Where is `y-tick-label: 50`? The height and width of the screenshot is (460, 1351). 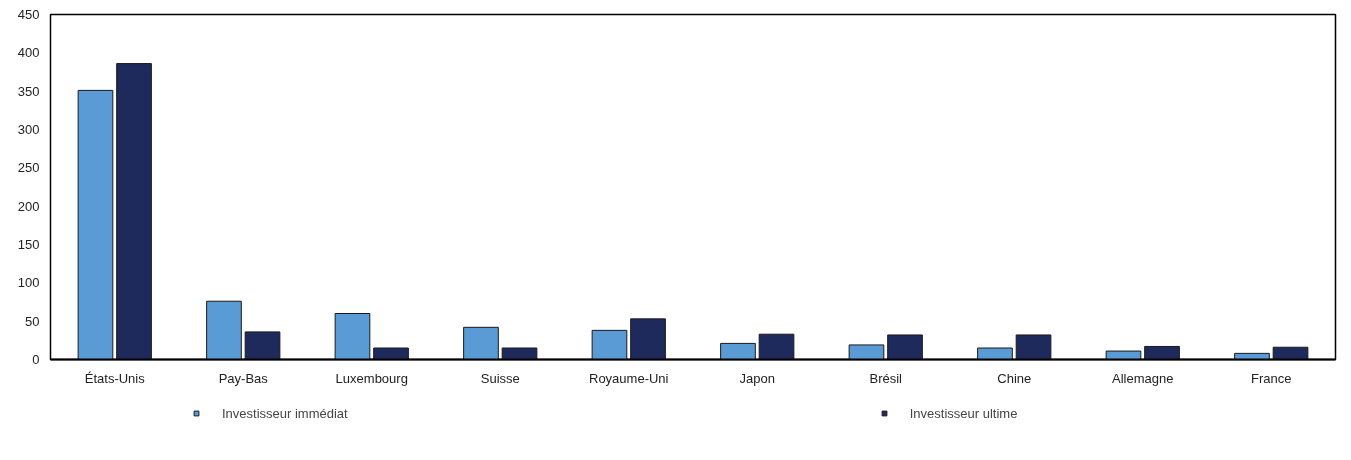
y-tick-label: 50 is located at coordinates (32, 321).